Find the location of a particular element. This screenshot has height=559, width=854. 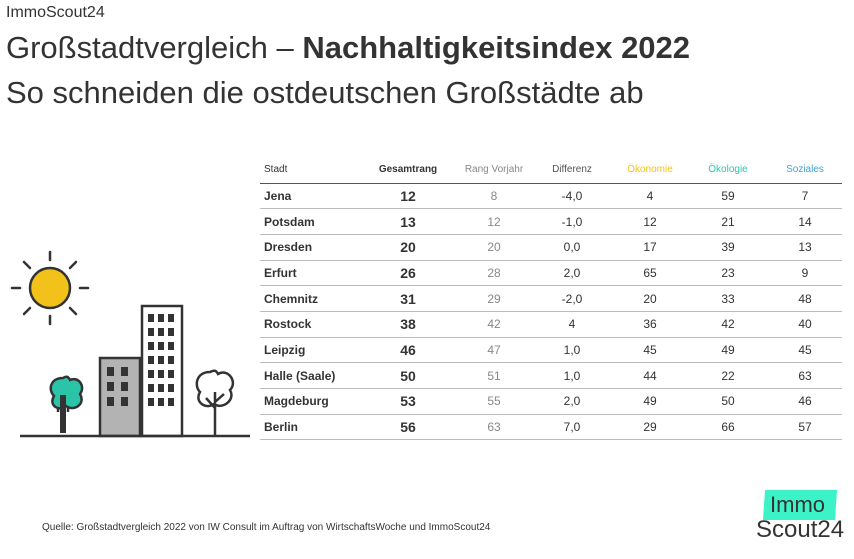

immoscout24-logo: Immo Scout24 is located at coordinates (800, 520).